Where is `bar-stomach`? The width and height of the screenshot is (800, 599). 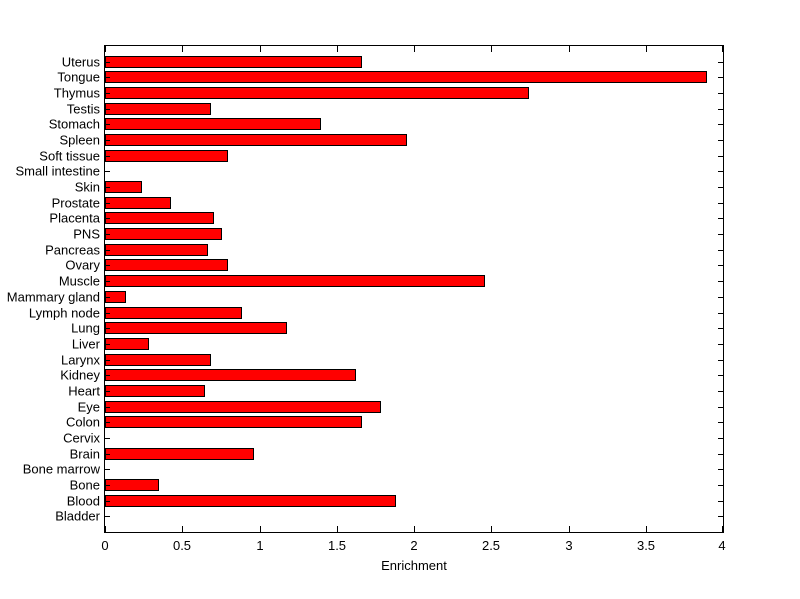
bar-stomach is located at coordinates (213, 124).